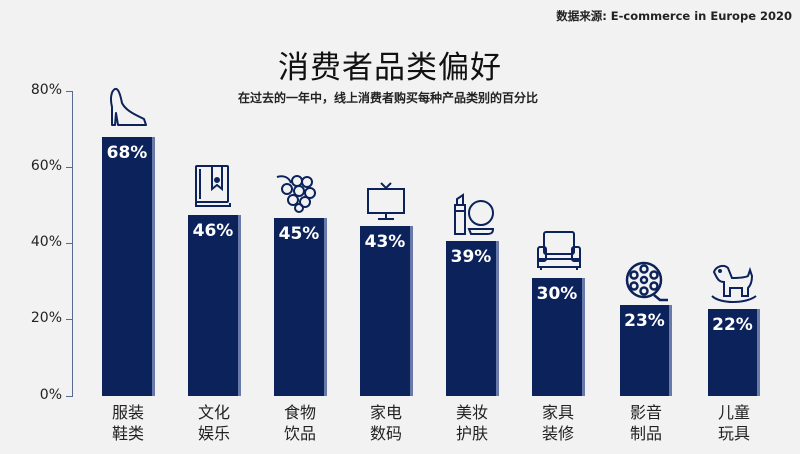 The height and width of the screenshot is (454, 800). What do you see at coordinates (734, 284) in the screenshot?
I see `rocking-horse-icon` at bounding box center [734, 284].